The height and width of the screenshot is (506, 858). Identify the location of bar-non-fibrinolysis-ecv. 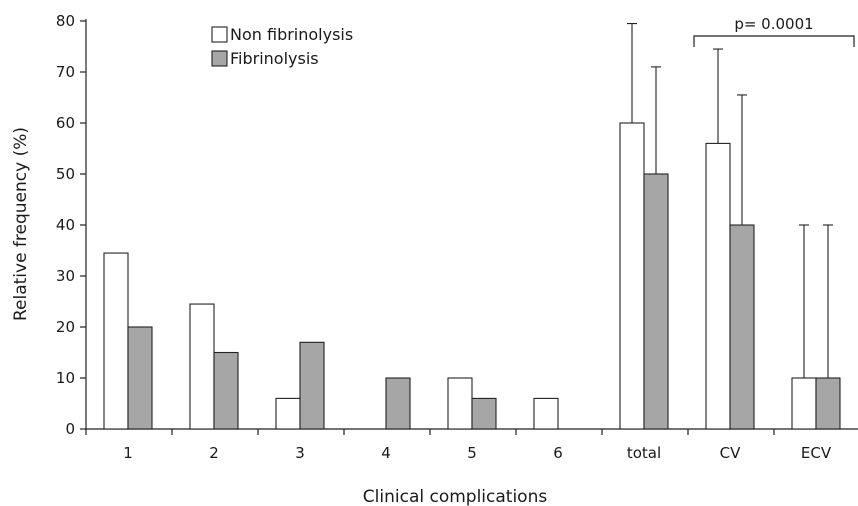
(804, 403).